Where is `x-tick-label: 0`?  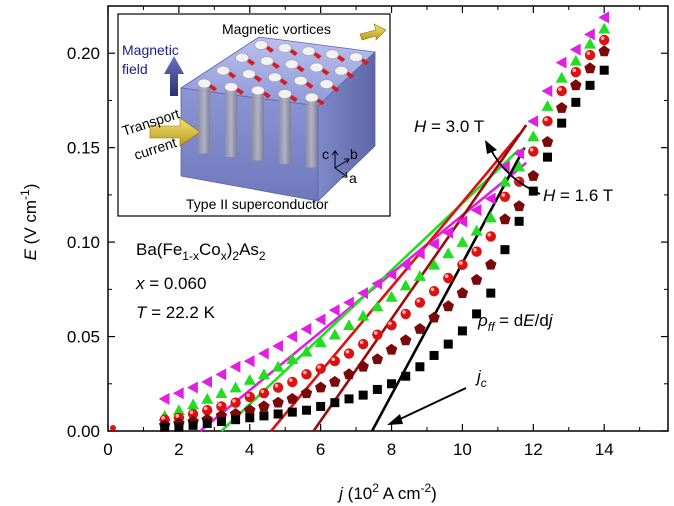
x-tick-label: 0 is located at coordinates (107, 449).